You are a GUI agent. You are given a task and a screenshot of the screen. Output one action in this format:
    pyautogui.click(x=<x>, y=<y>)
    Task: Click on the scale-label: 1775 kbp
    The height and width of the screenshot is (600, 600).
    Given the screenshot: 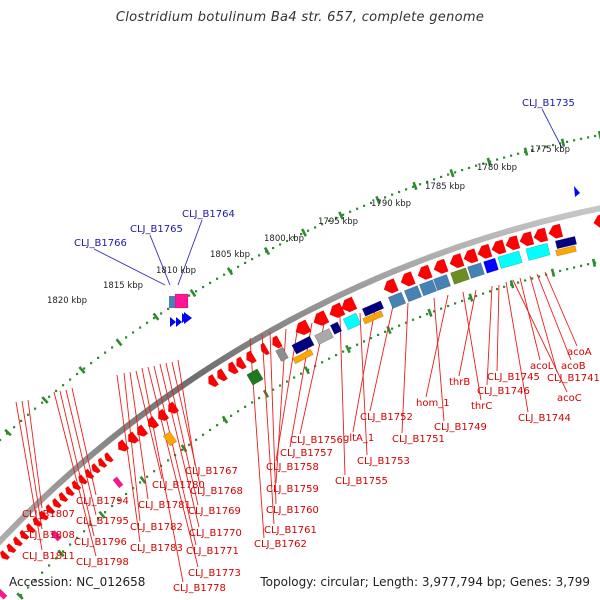 What is the action you would take?
    pyautogui.click(x=550, y=150)
    